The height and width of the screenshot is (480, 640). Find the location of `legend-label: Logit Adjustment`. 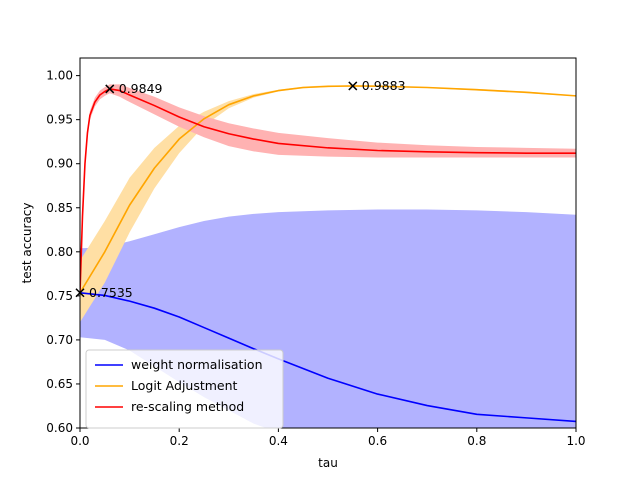

legend-label: Logit Adjustment is located at coordinates (184, 385).